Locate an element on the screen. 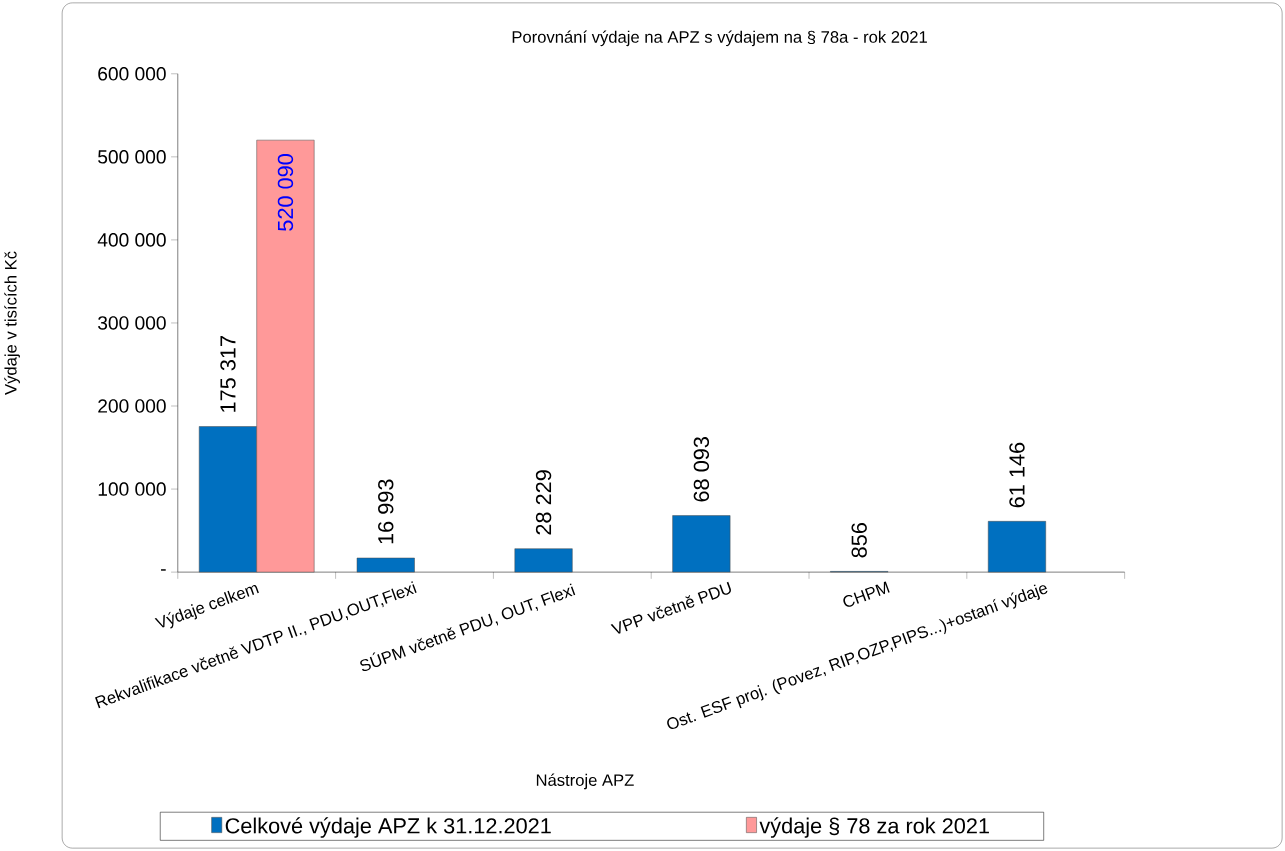 Image resolution: width=1285 pixels, height=851 pixels. x-tick-label: VPP včetně PDU is located at coordinates (670, 607).